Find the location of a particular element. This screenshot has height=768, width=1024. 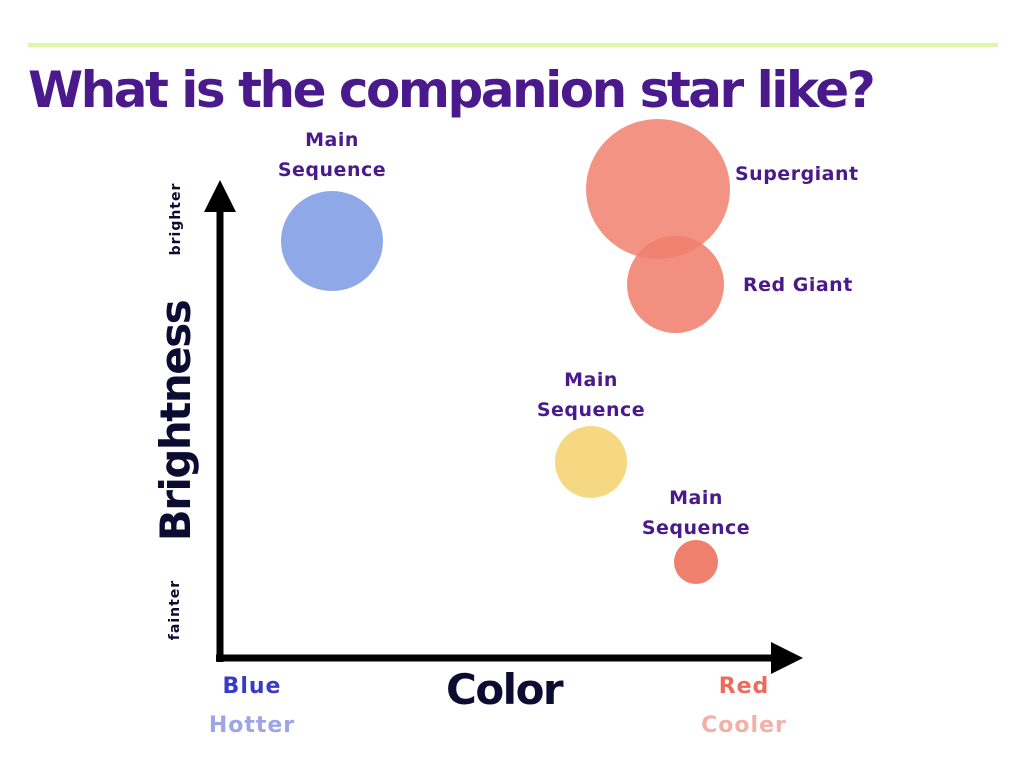

x-axis-left-label: Blue is located at coordinates (252, 686).